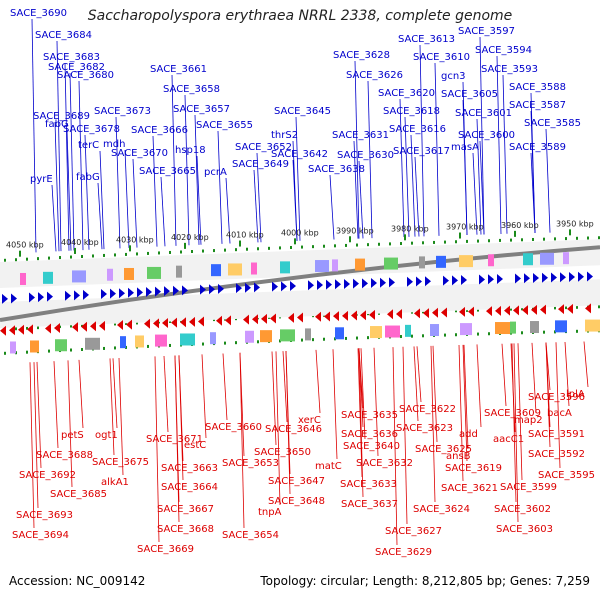 The height and width of the screenshot is (600, 600). Describe the element at coordinates (473, 468) in the screenshot. I see `gene-label-reverse: SACE_3619` at that location.